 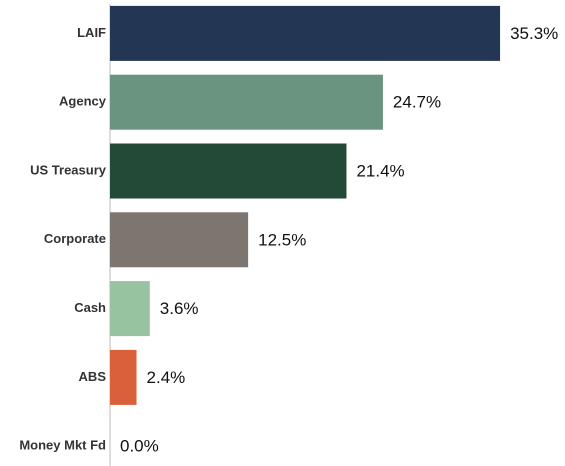 I want to click on value-label: 35.3%, so click(x=534, y=33).